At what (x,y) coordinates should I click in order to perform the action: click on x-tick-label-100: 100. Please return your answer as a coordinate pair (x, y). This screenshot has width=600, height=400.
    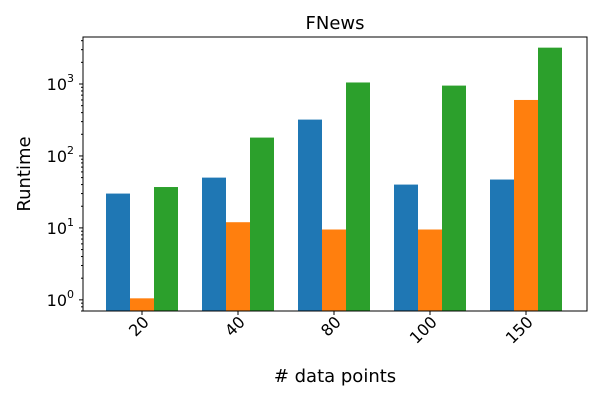
    Looking at the image, I should click on (423, 329).